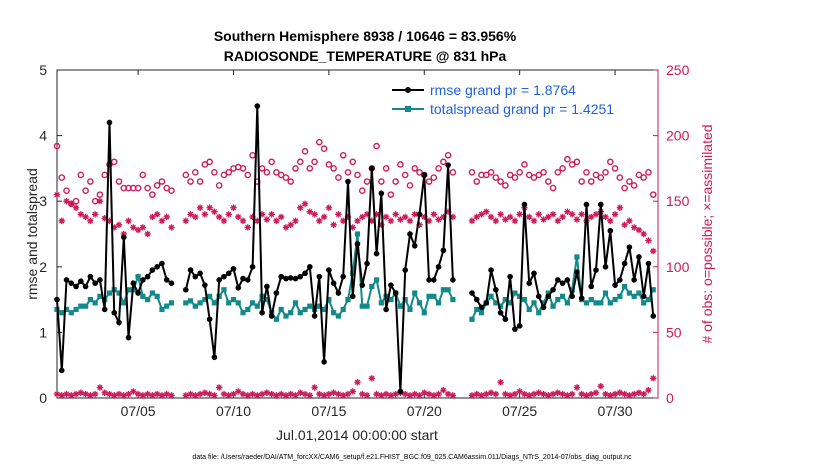  What do you see at coordinates (328, 411) in the screenshot?
I see `x-tick-label: 07/15` at bounding box center [328, 411].